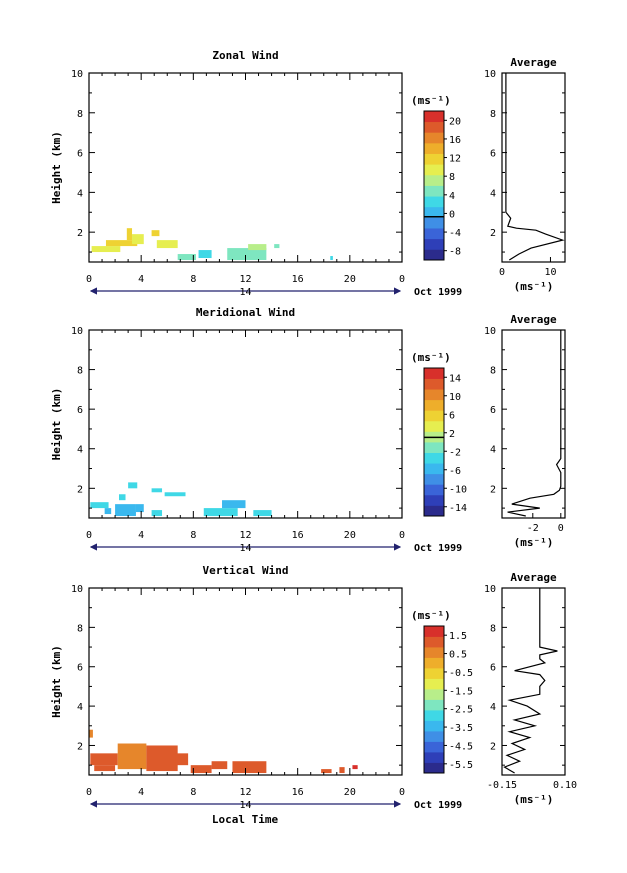 This screenshot has width=627, height=873. I want to click on colorbar-tick-label: 1.5, so click(458, 636).